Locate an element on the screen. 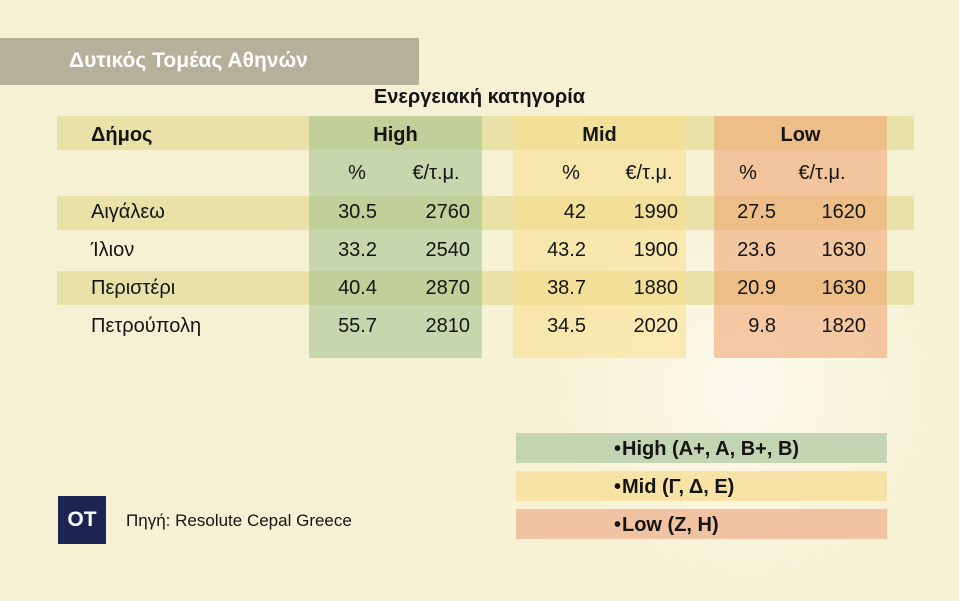  cell-petroupoli-high-price: 2810 is located at coordinates (448, 326).